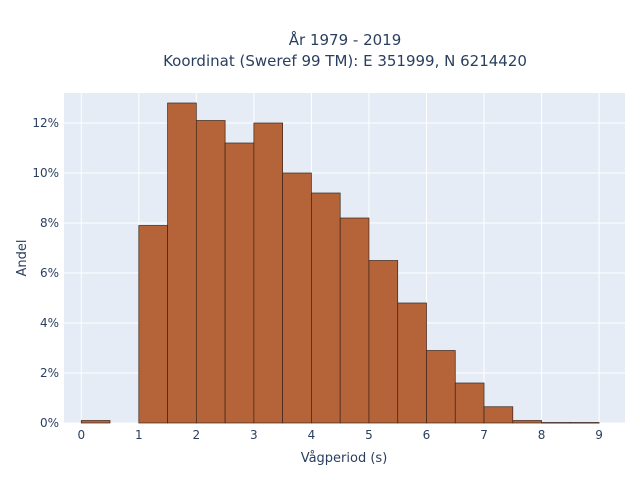  Describe the element at coordinates (49, 423) in the screenshot. I see `y-tick-label: 0%` at that location.